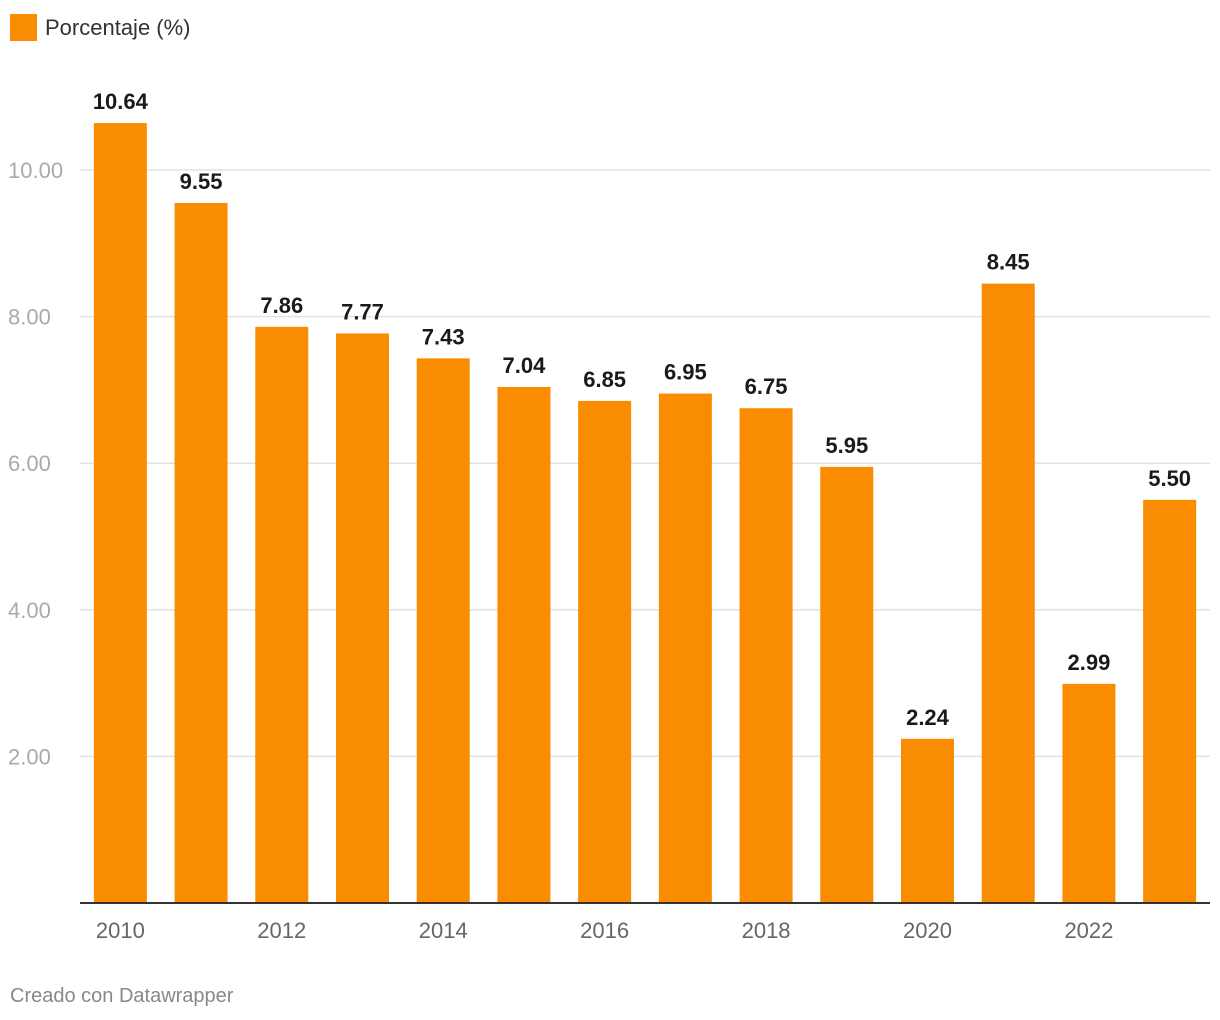 Image resolution: width=1220 pixels, height=1020 pixels. Describe the element at coordinates (766, 386) in the screenshot. I see `bar-value-label: 6.75` at that location.